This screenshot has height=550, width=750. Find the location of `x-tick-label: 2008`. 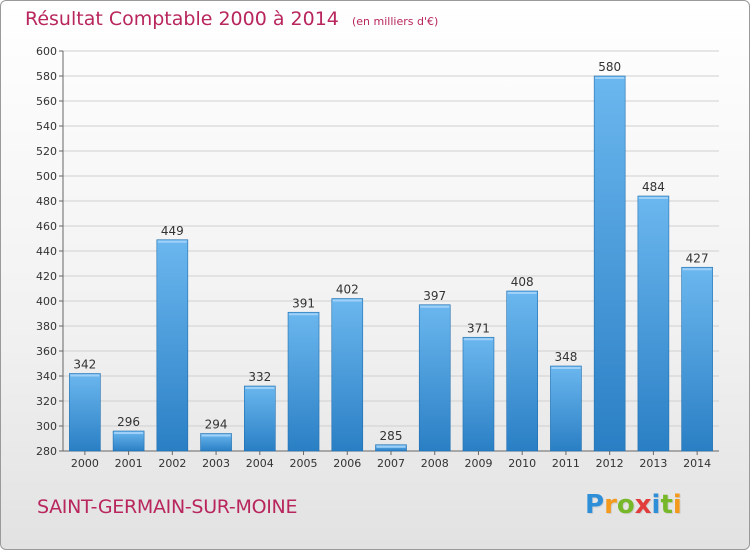

x-tick-label: 2008 is located at coordinates (435, 463).